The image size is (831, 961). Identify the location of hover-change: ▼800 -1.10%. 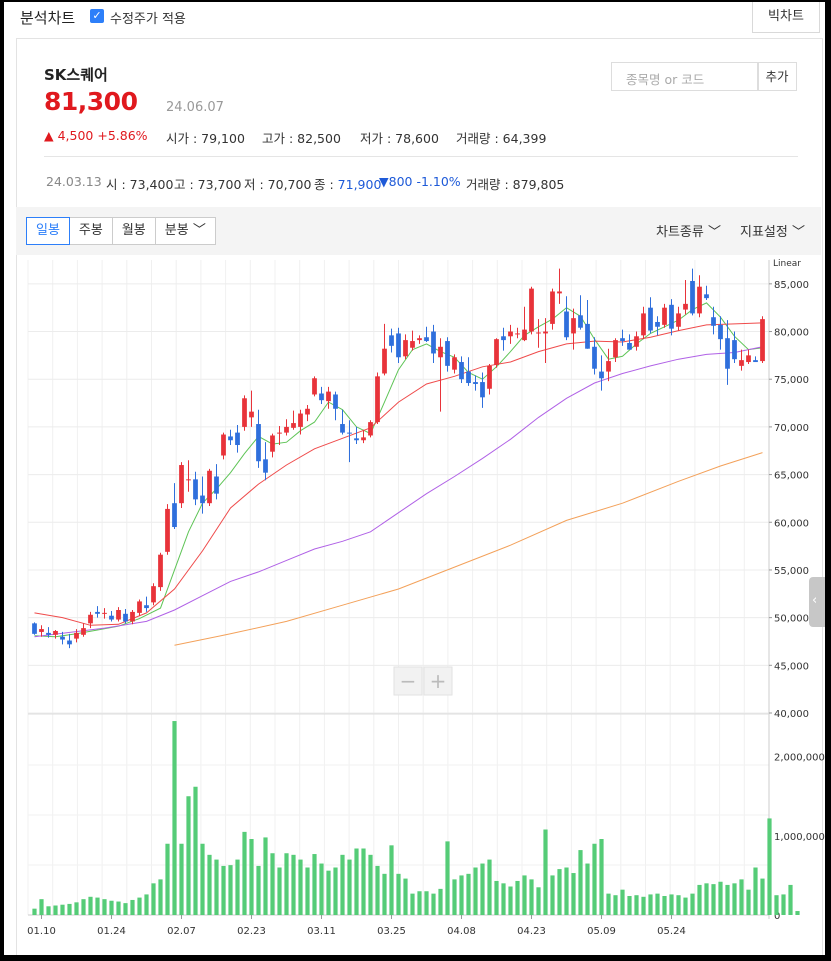
(420, 181).